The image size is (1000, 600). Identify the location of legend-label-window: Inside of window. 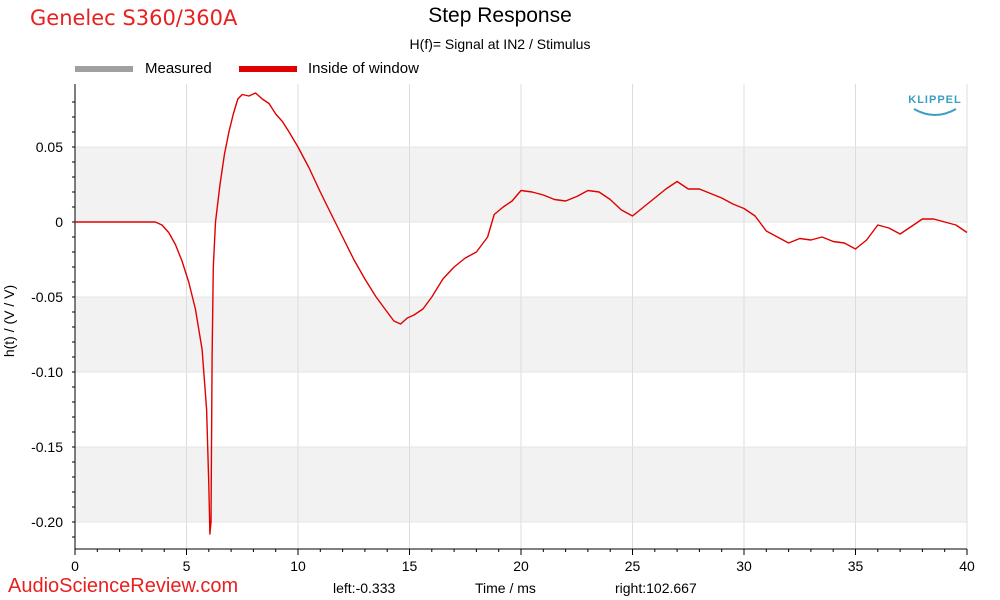
(363, 68).